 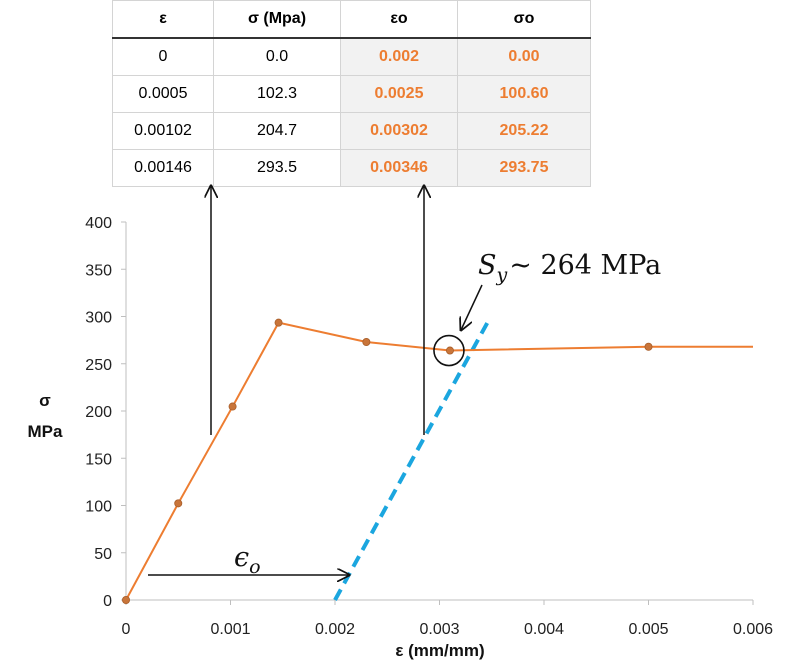 What do you see at coordinates (98, 507) in the screenshot?
I see `y-tick-label: 100` at bounding box center [98, 507].